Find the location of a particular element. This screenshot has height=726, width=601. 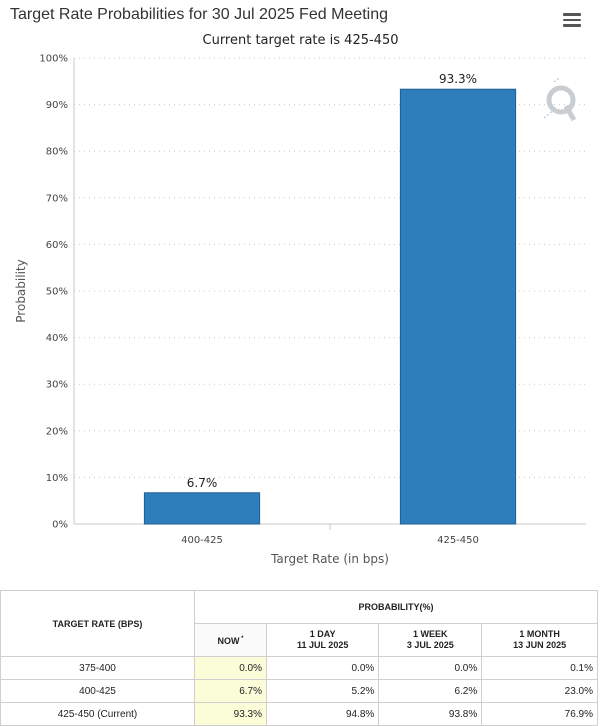

data-label: 6.7% is located at coordinates (202, 483).